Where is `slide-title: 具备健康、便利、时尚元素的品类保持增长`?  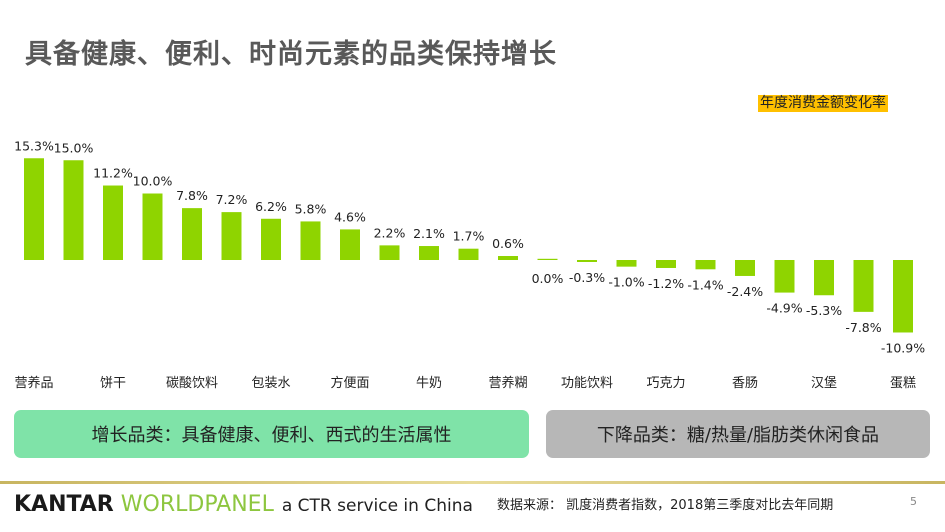 slide-title: 具备健康、便利、时尚元素的品类保持增长 is located at coordinates (291, 54).